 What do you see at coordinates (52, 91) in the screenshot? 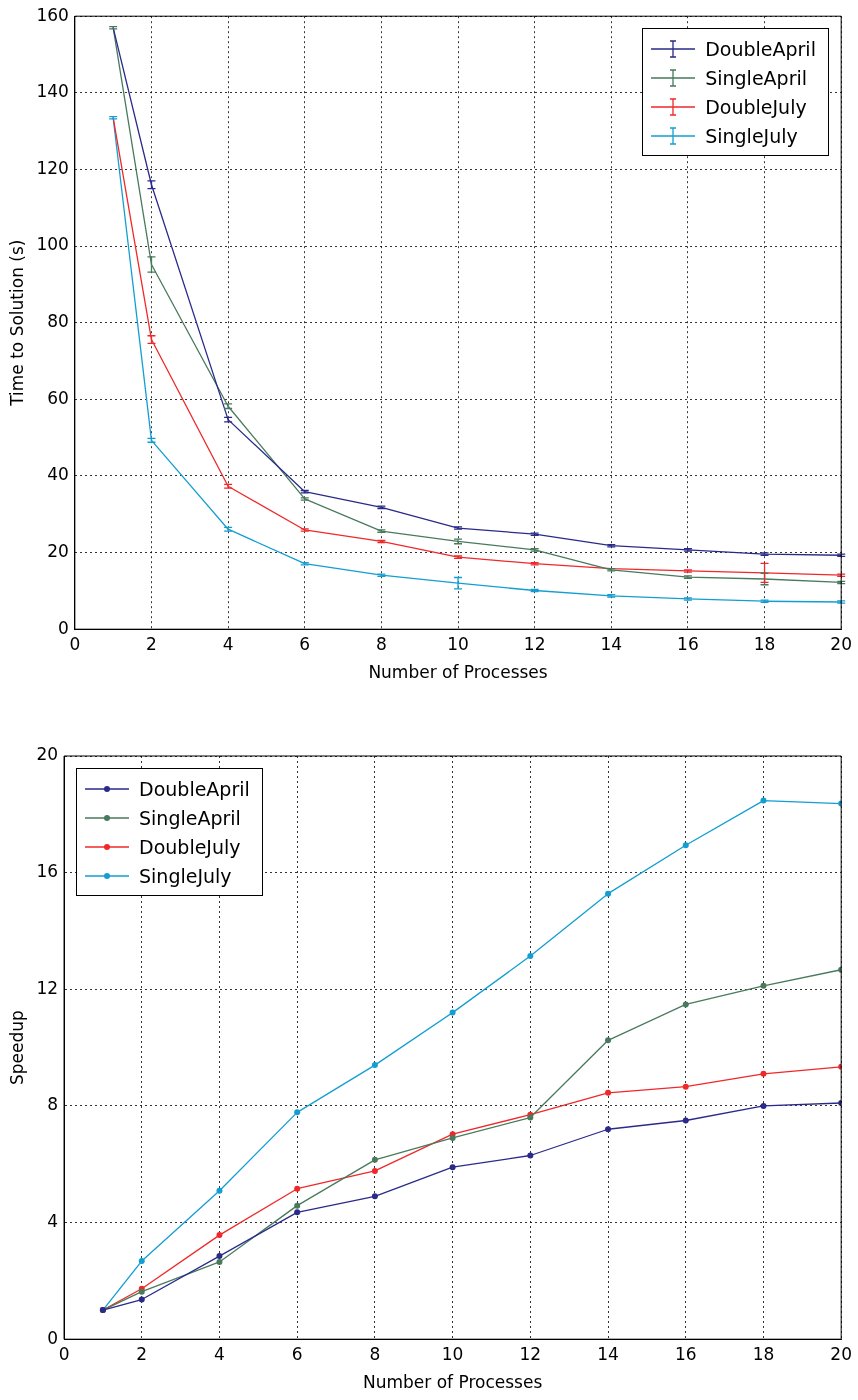
I see `y-tick-label: 140` at bounding box center [52, 91].